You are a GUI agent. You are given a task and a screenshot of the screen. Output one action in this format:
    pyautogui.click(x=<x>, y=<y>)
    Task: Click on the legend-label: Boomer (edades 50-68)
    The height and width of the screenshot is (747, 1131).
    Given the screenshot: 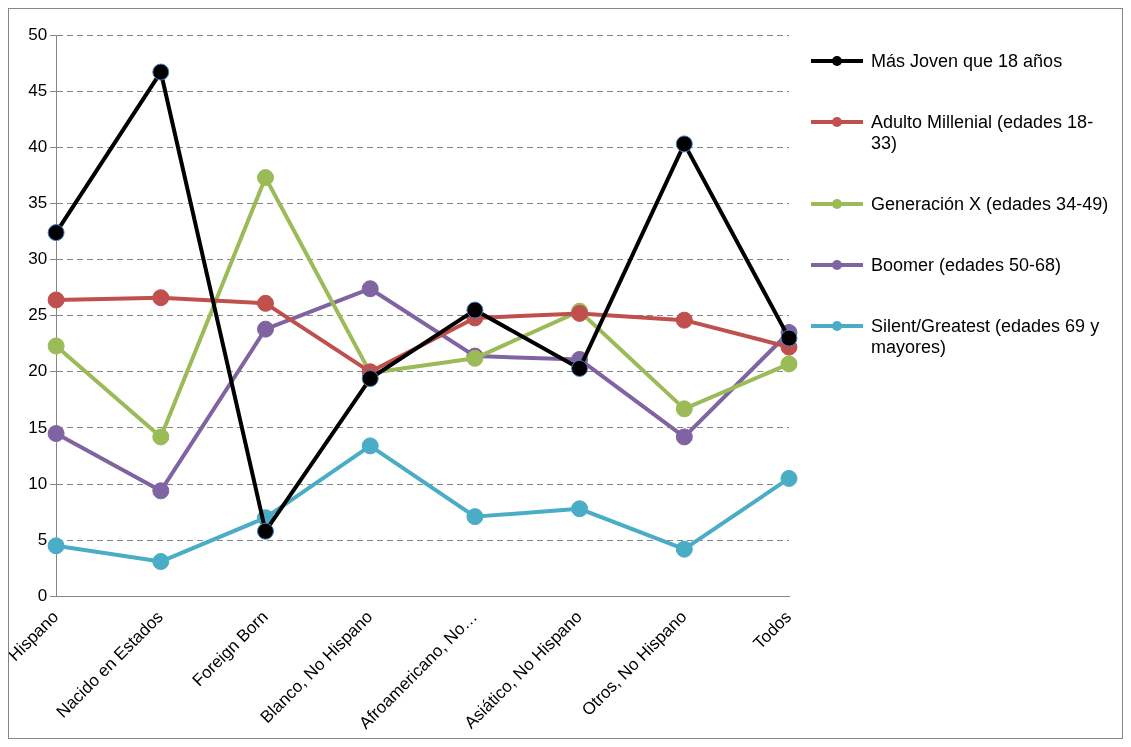 What is the action you would take?
    pyautogui.click(x=966, y=265)
    